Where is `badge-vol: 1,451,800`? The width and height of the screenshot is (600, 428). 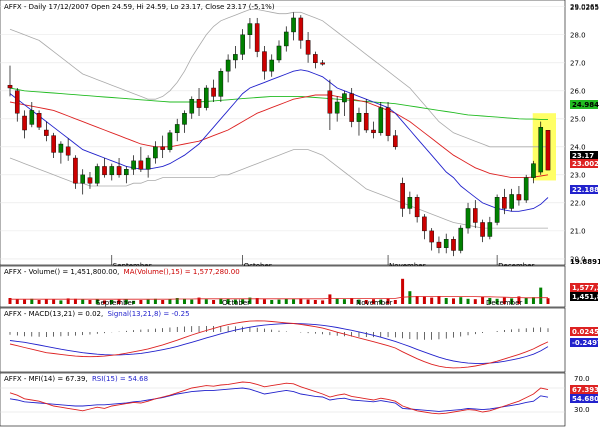 badge-vol: 1,451,800 is located at coordinates (586, 297).